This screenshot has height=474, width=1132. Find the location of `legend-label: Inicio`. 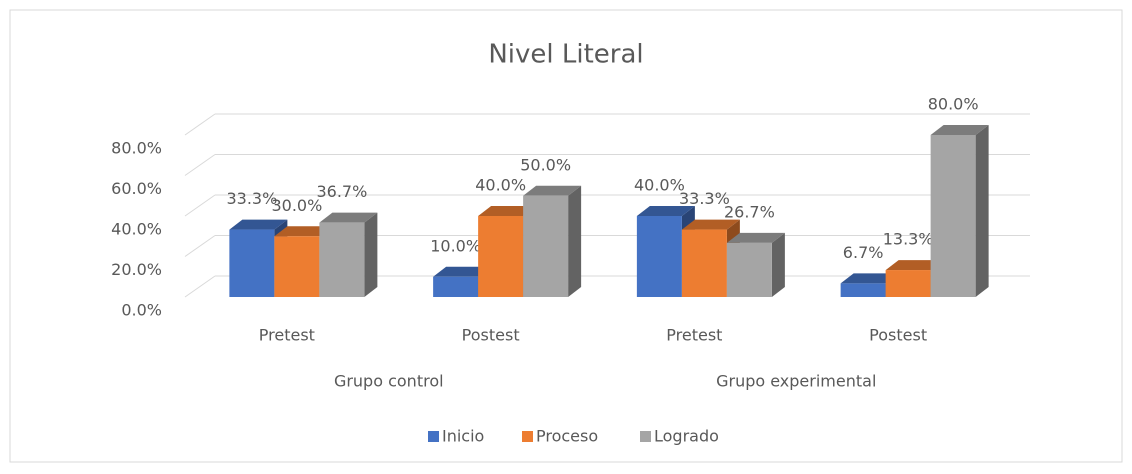

legend-label: Inicio is located at coordinates (463, 436).